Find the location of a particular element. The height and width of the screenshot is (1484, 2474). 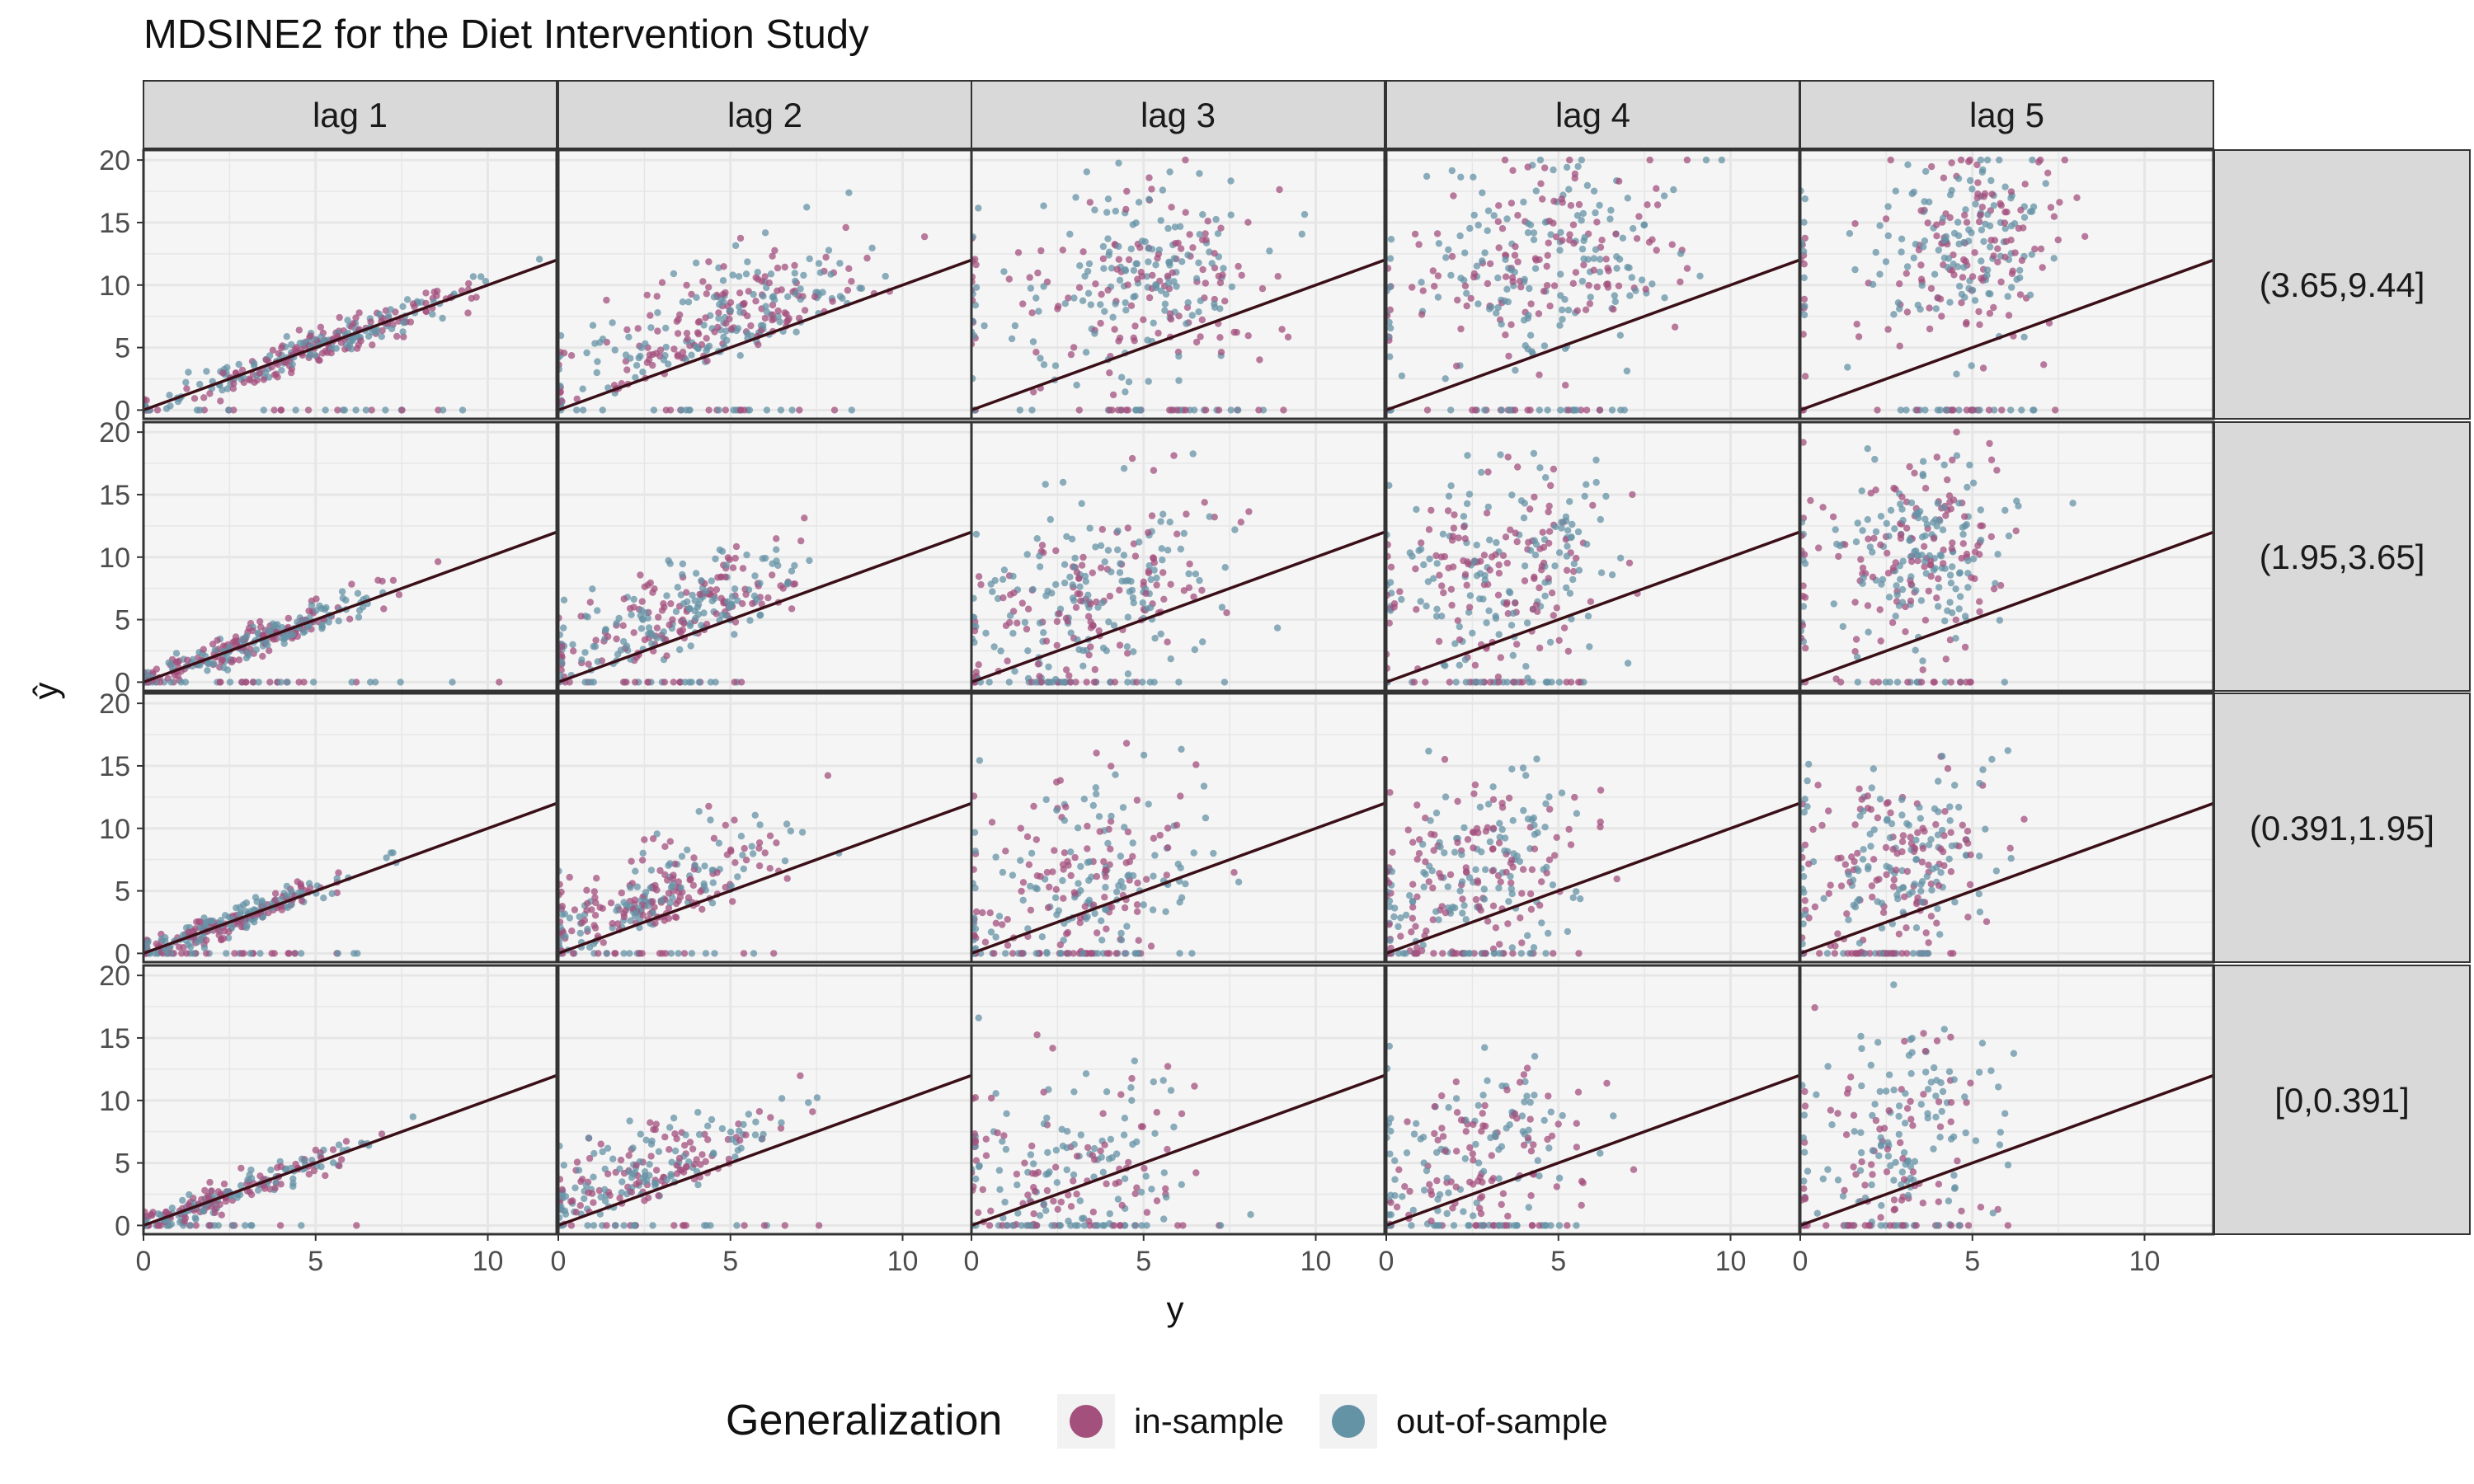

gridlines is located at coordinates (350, 828).